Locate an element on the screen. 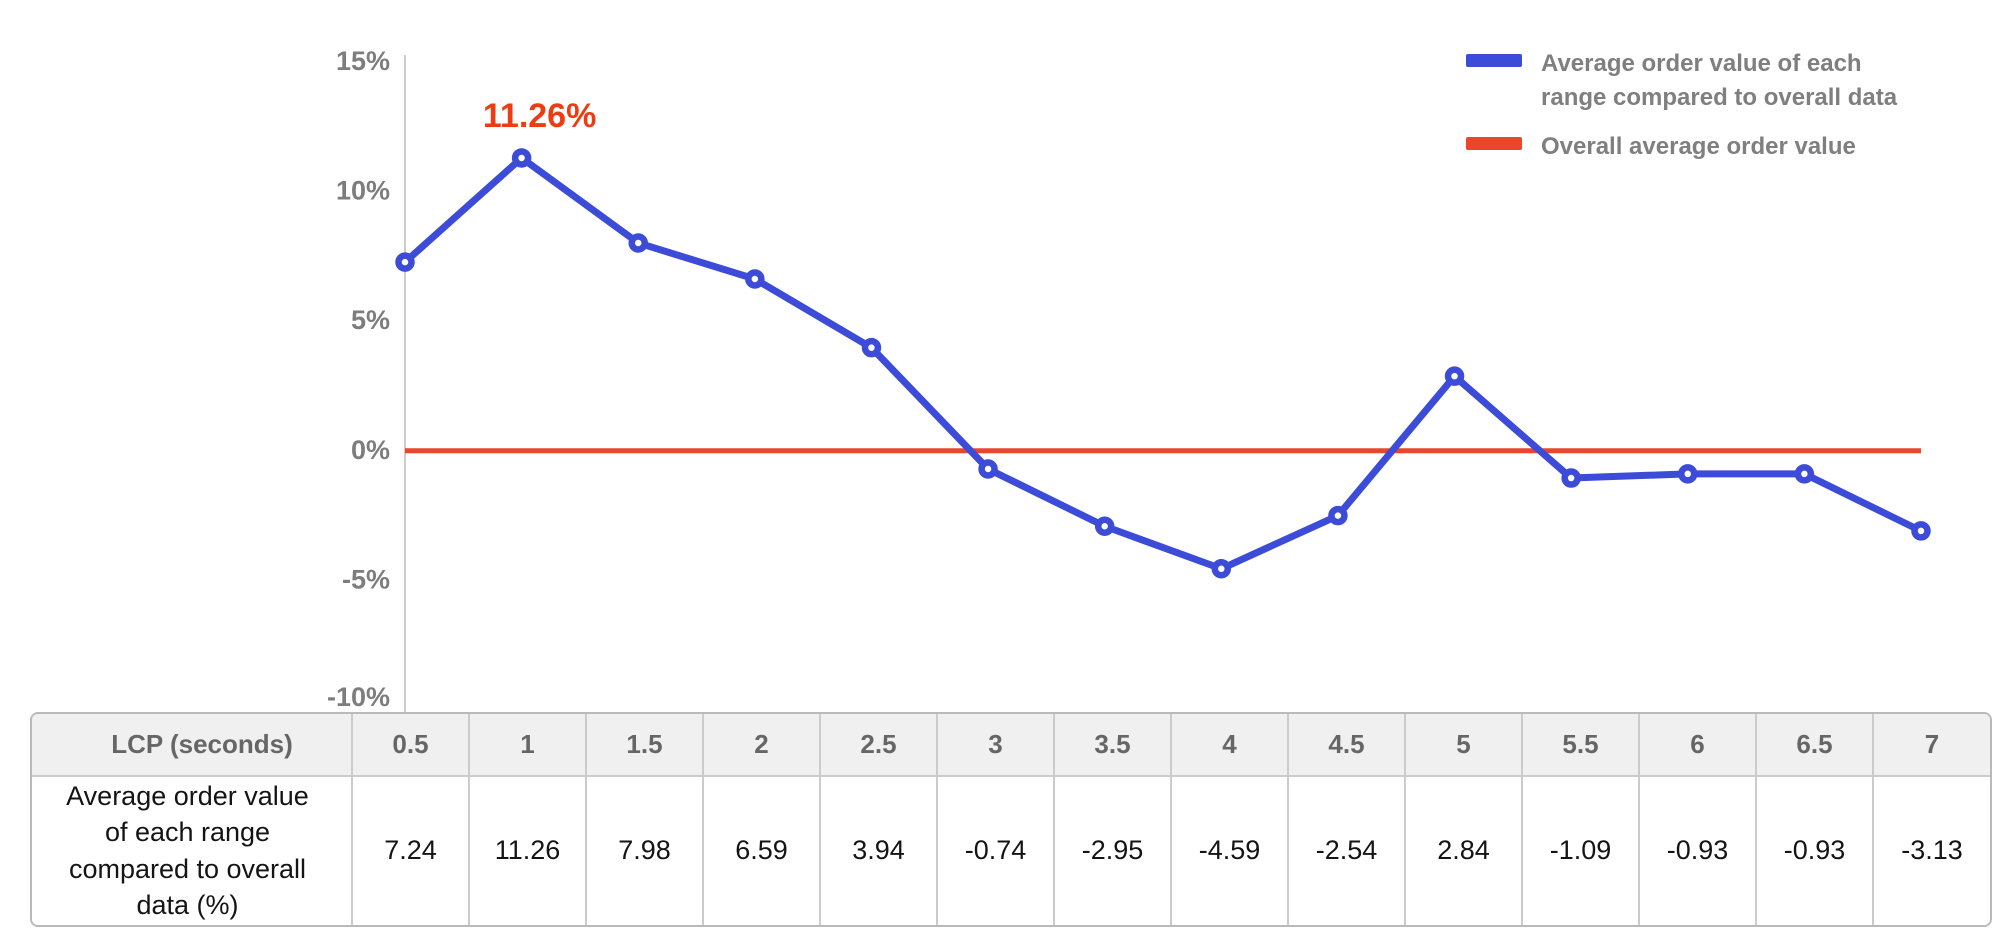 This screenshot has height=940, width=2000. aov-value-cell: 3.94 is located at coordinates (879, 850).